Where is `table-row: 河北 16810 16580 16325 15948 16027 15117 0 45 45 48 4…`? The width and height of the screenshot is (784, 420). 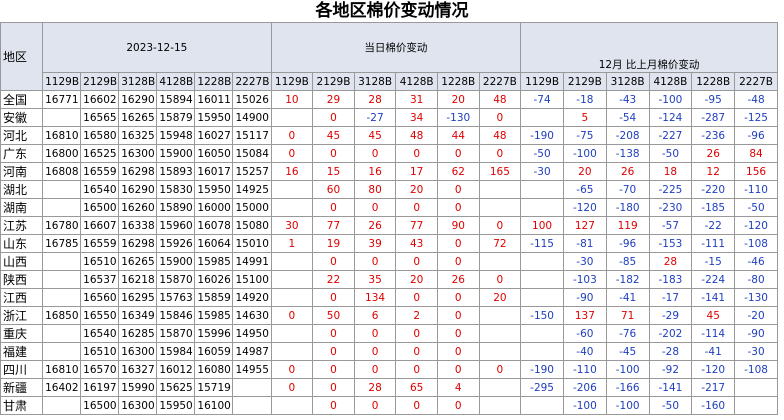 table-row: 河北 16810 16580 16325 15948 16027 15117 0 45 45 48 4… is located at coordinates (389, 135).